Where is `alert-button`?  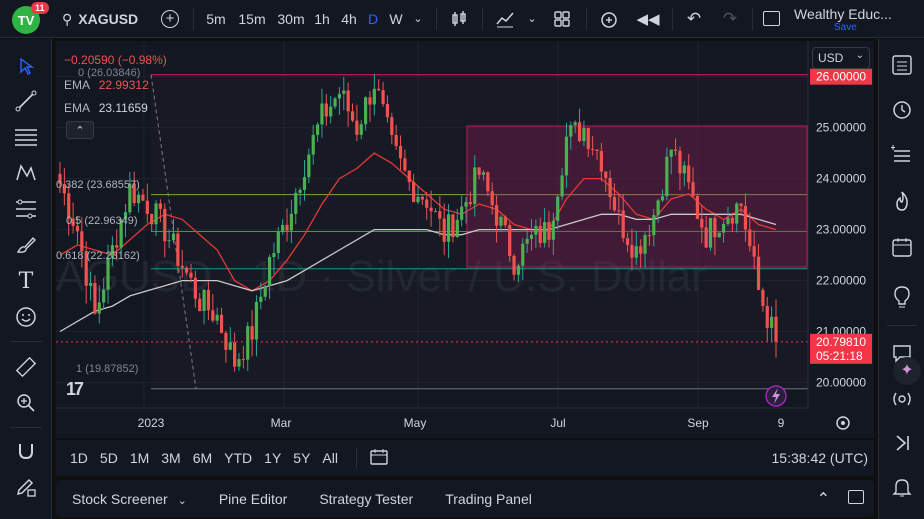 alert-button is located at coordinates (609, 19).